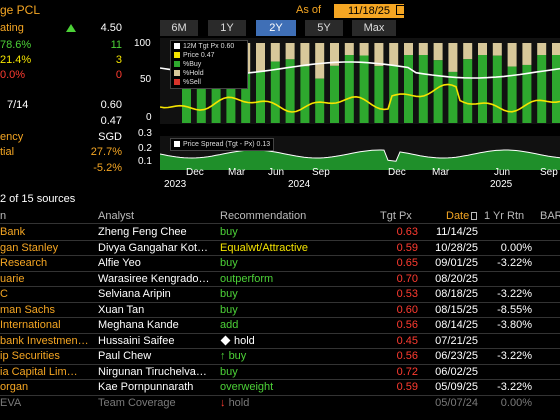 This screenshot has height=420, width=560. I want to click on col-date: Date, so click(462, 216).